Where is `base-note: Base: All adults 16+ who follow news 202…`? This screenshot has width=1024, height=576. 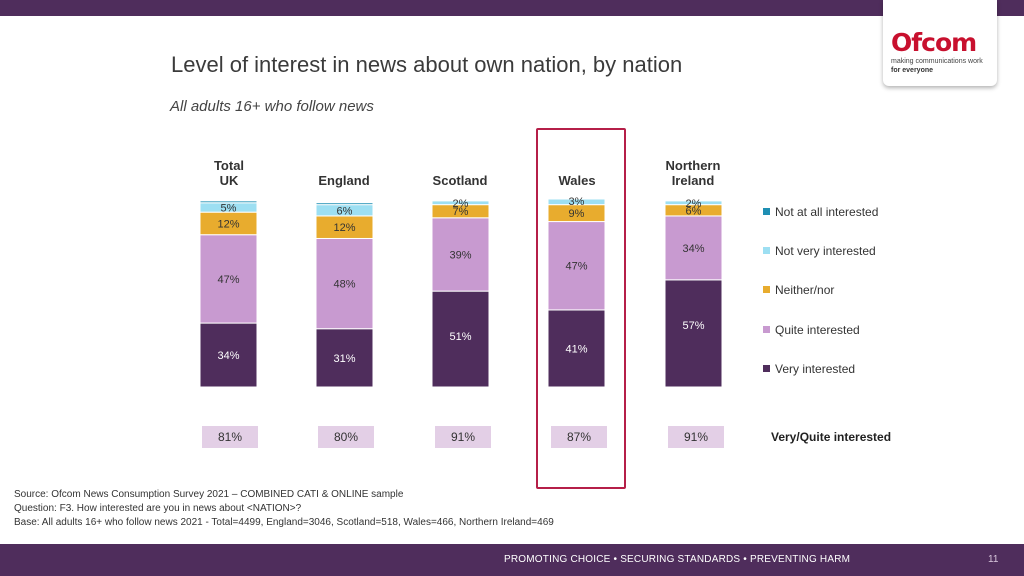
base-note: Base: All adults 16+ who follow news 202… is located at coordinates (284, 522).